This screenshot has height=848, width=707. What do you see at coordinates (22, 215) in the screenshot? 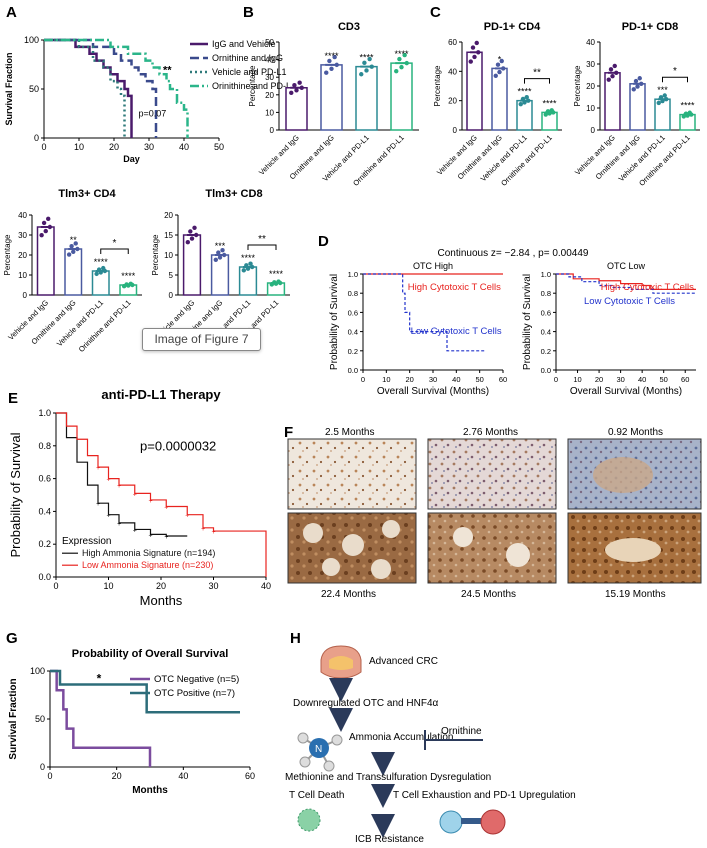
I see `y-tick-label: 40` at bounding box center [22, 215].